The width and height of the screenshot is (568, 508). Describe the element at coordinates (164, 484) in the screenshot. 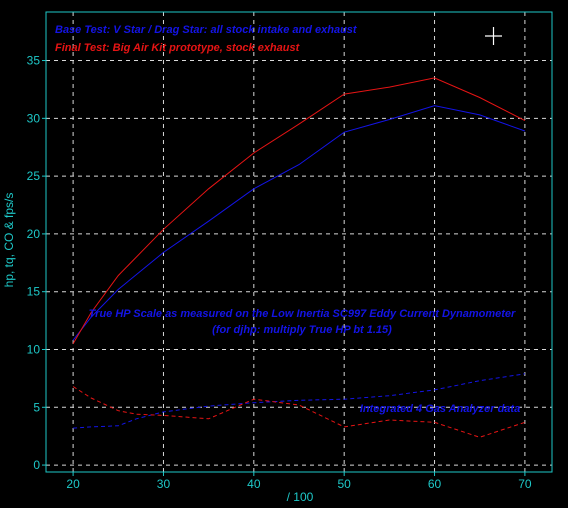

I see `x-tick-label: 30` at that location.